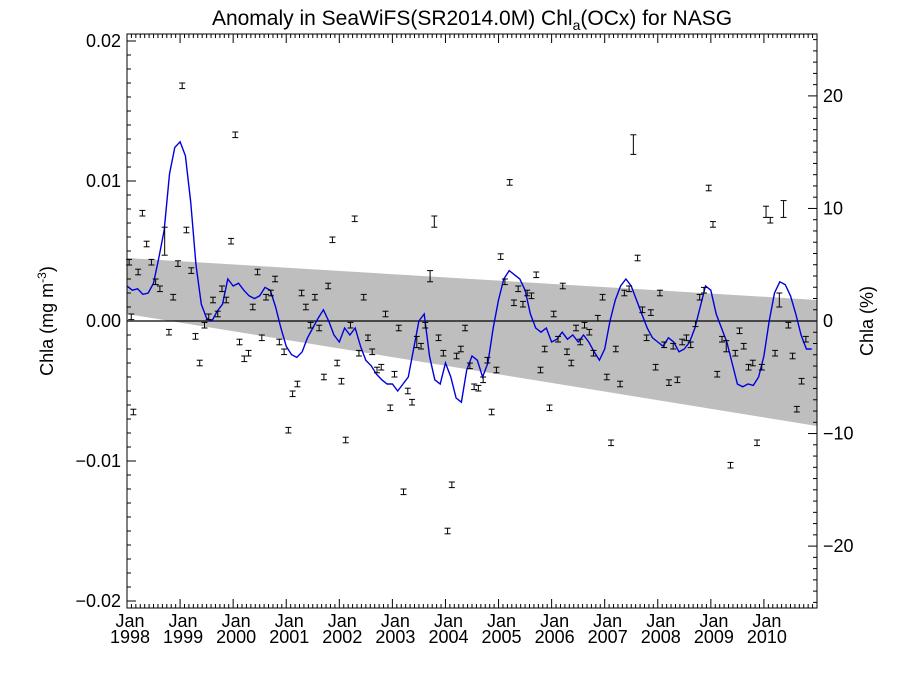  I want to click on x-tick-year-label: 2001, so click(289, 637).